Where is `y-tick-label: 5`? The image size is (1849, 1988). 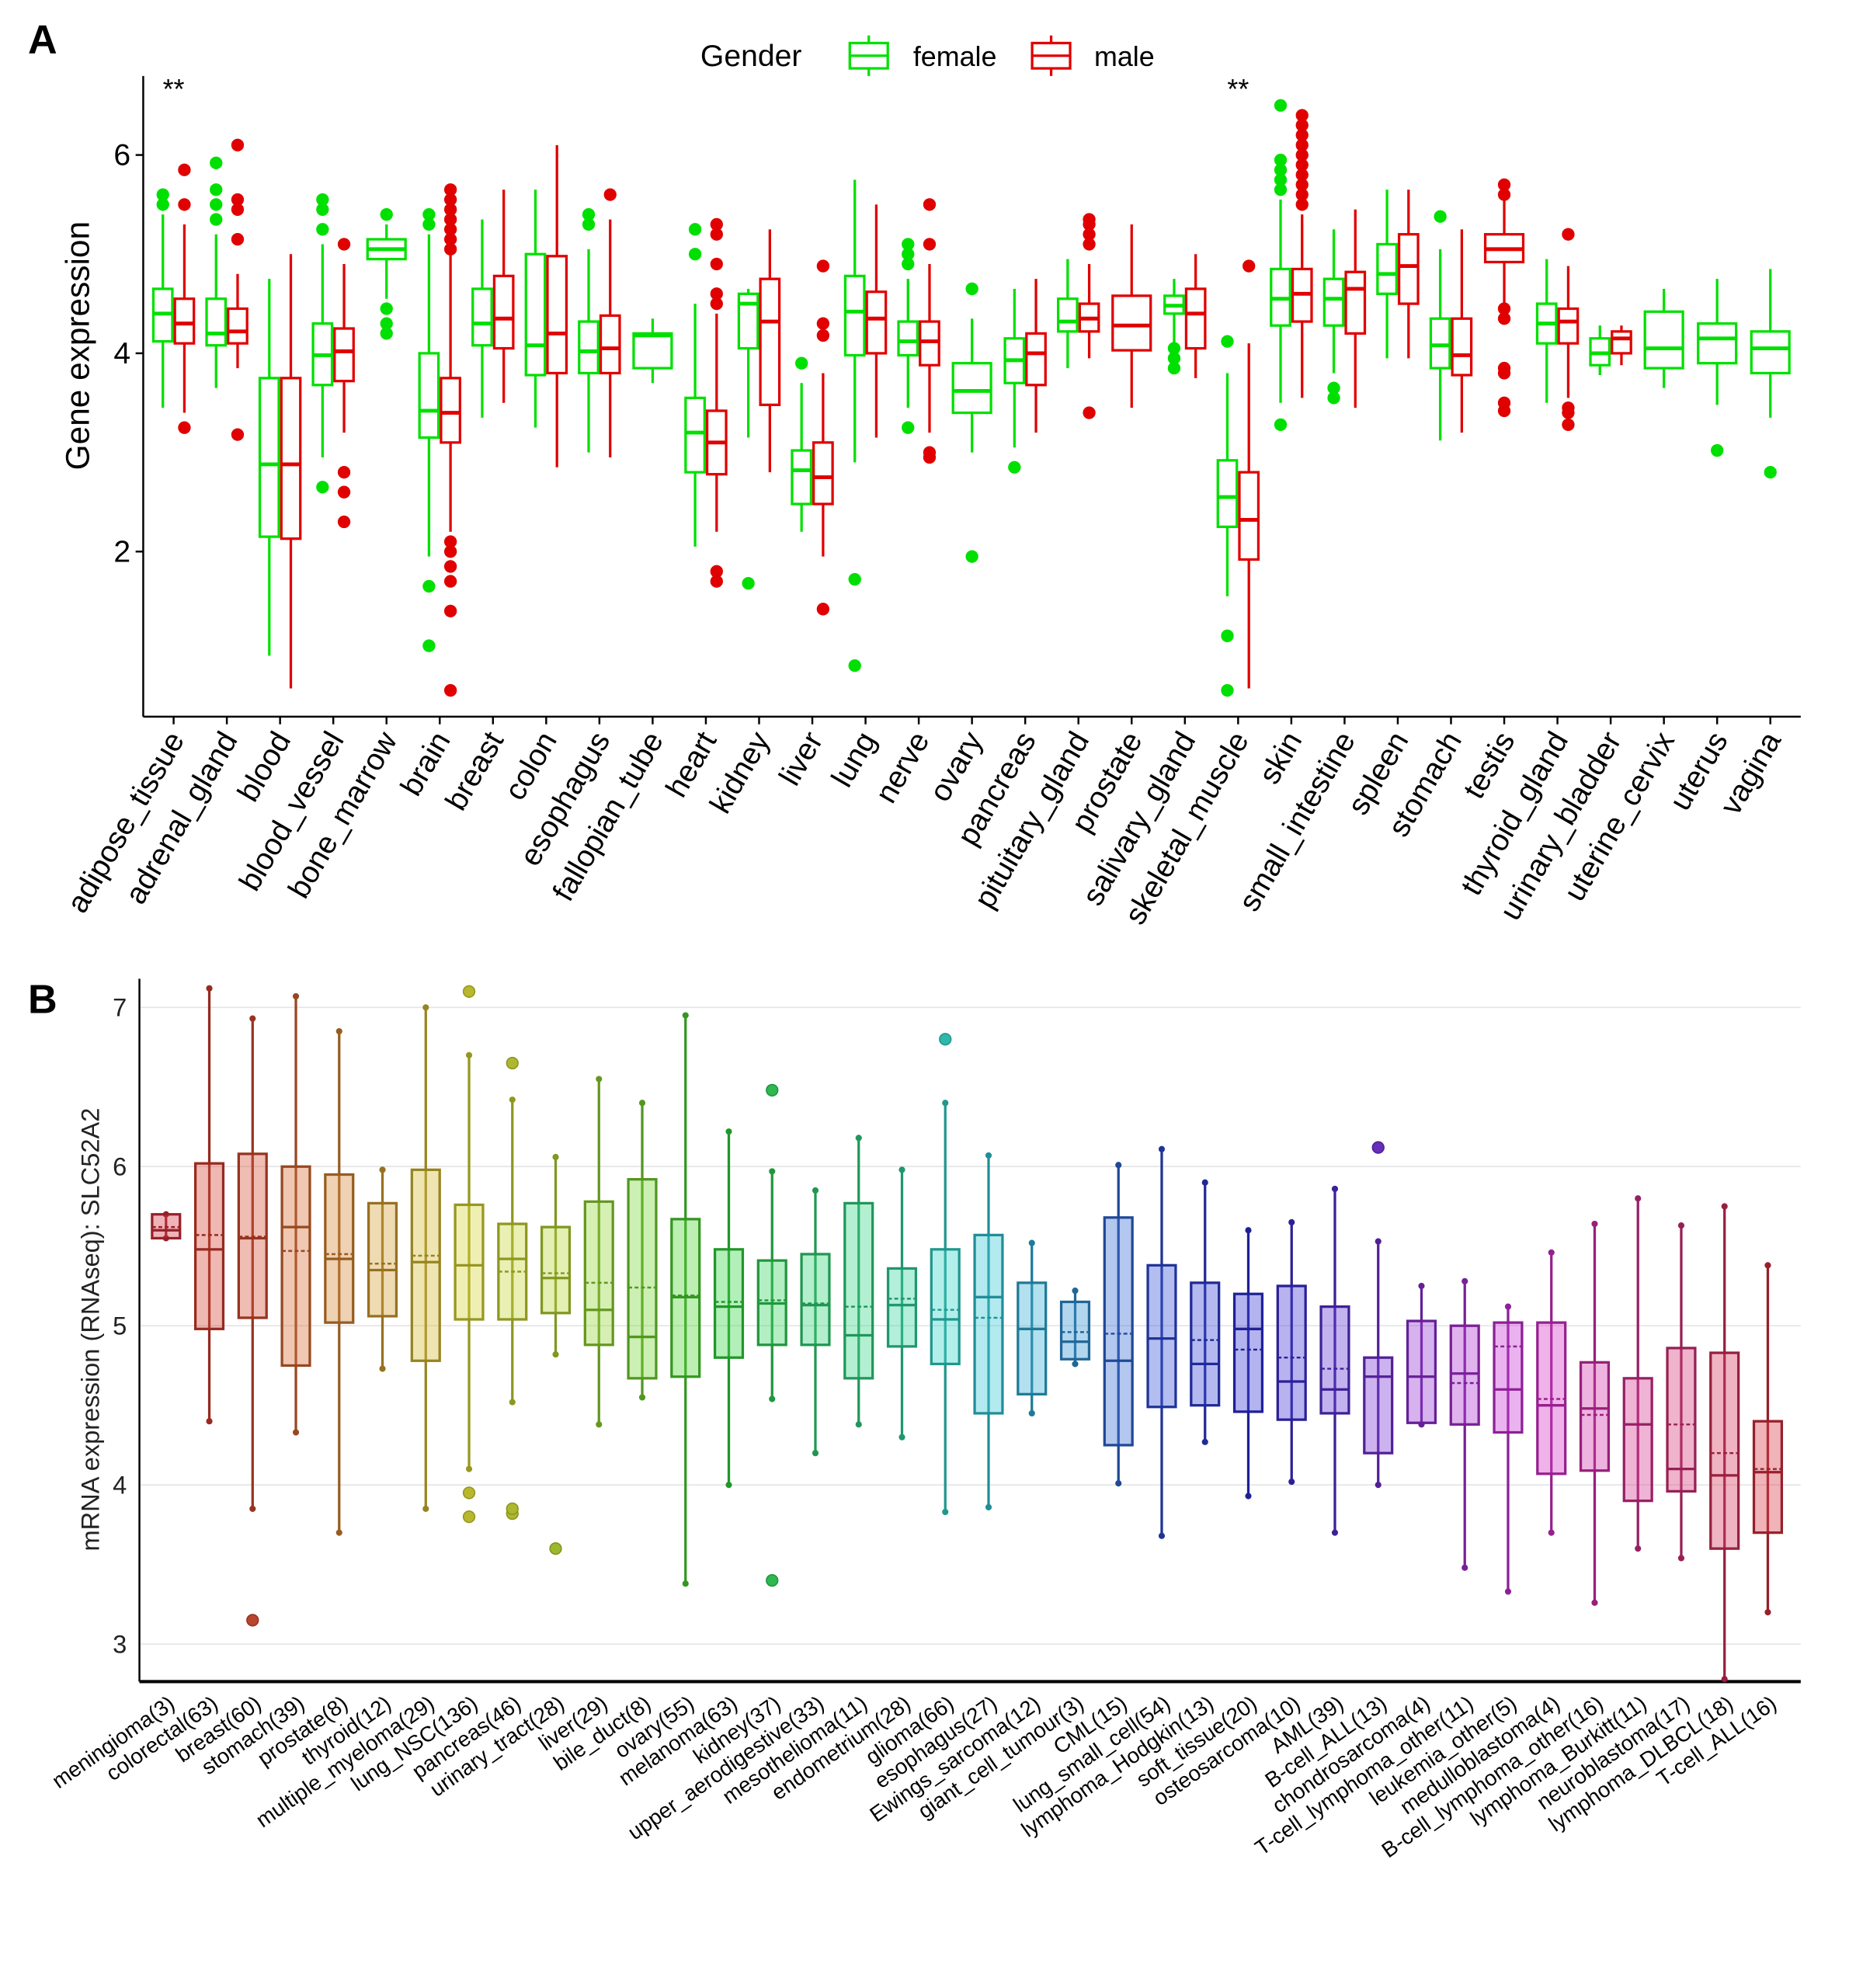
y-tick-label: 5 is located at coordinates (120, 1326).